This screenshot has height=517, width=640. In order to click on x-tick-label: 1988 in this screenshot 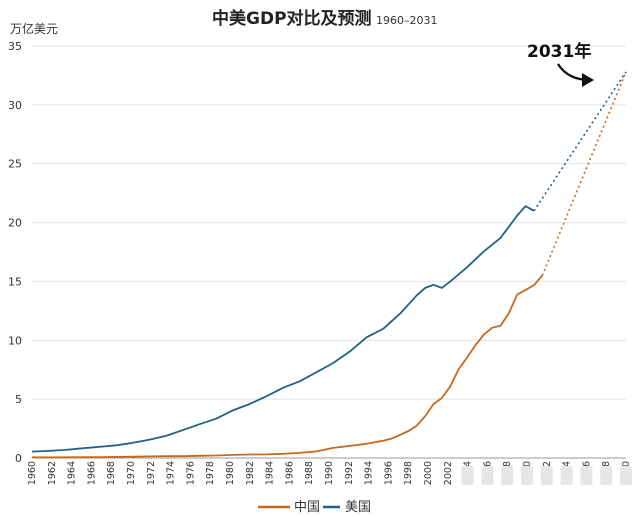, I will do `click(309, 473)`.